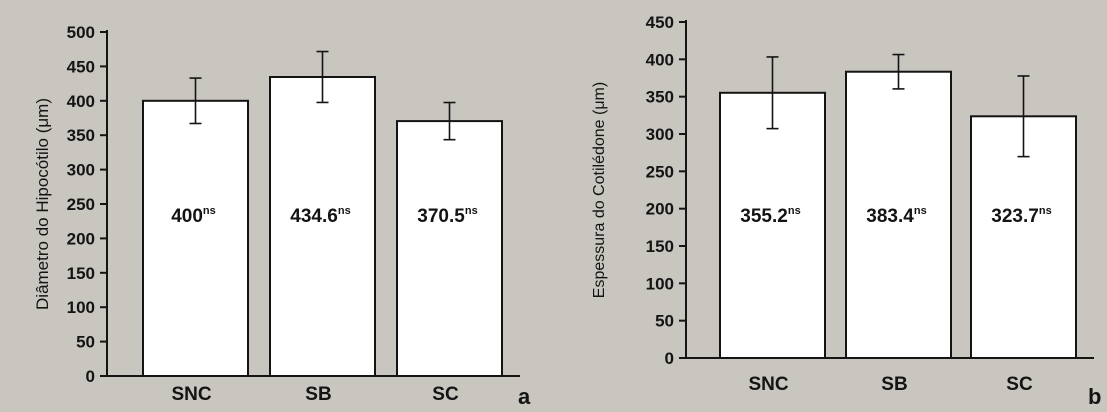  I want to click on data-label: 370.5ns, so click(447, 216).